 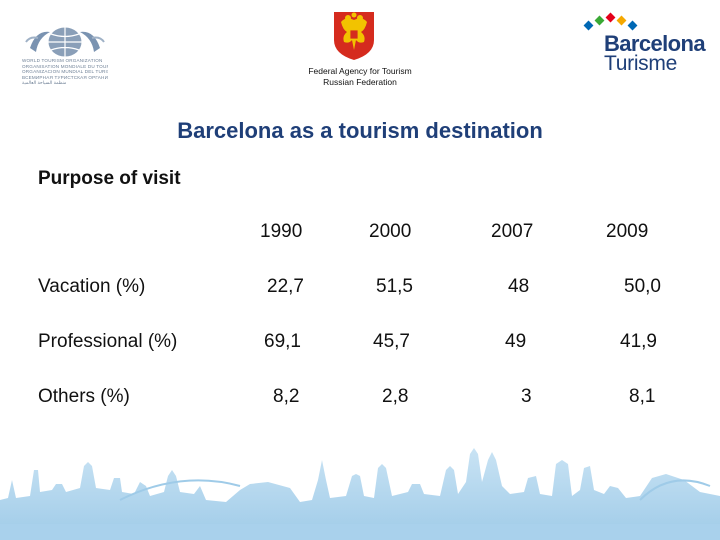 What do you see at coordinates (108, 341) in the screenshot?
I see `row-label: Professional (%)` at bounding box center [108, 341].